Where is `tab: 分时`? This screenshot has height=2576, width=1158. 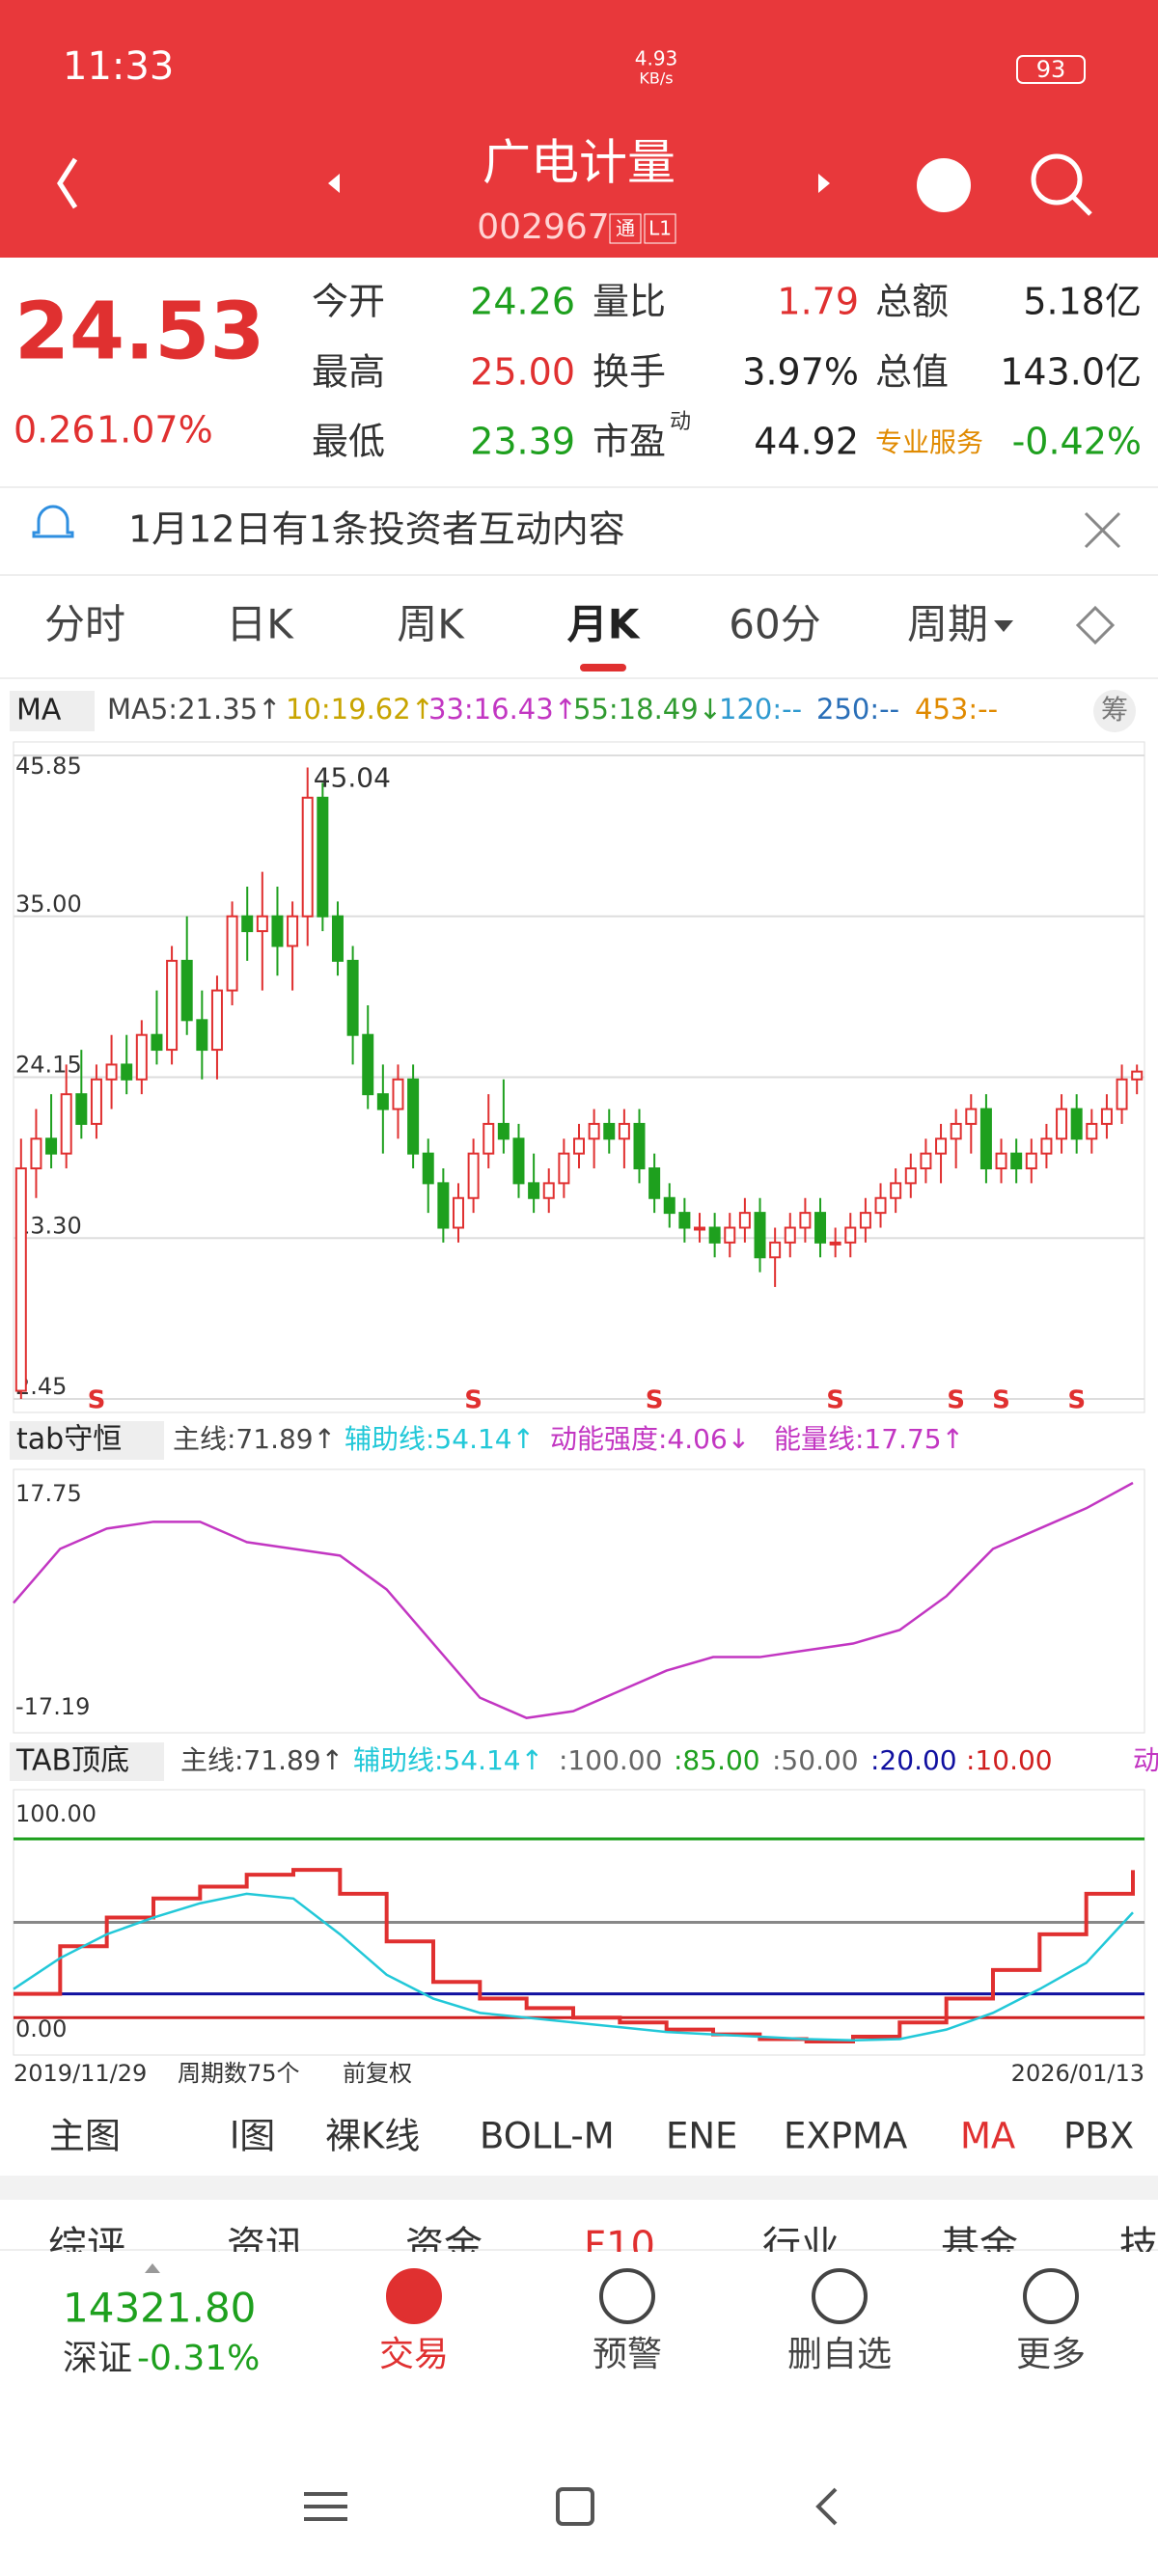
tab: 分时 is located at coordinates (84, 625).